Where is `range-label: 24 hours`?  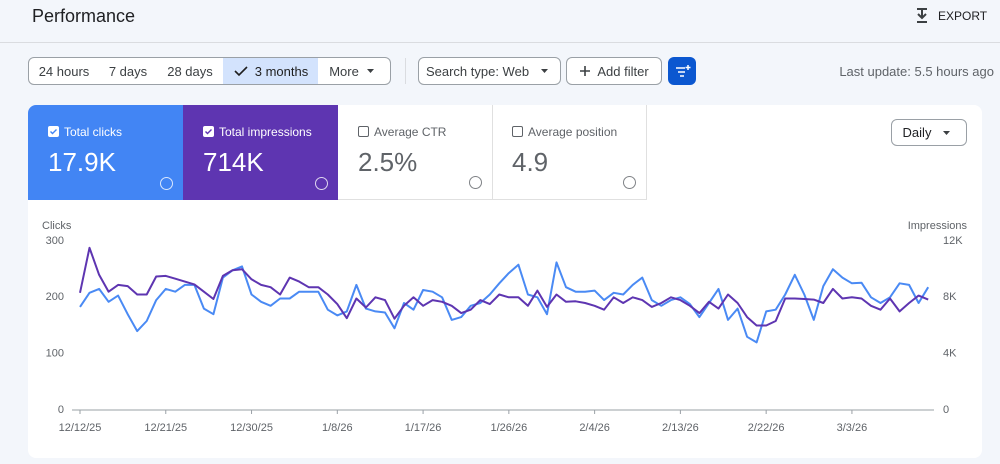
range-label: 24 hours is located at coordinates (64, 71).